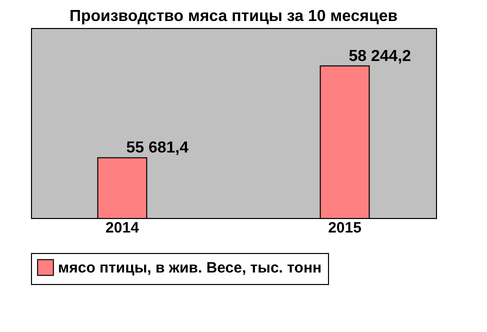 The image size is (487, 332). I want to click on data-label: 55 681,4, so click(157, 148).